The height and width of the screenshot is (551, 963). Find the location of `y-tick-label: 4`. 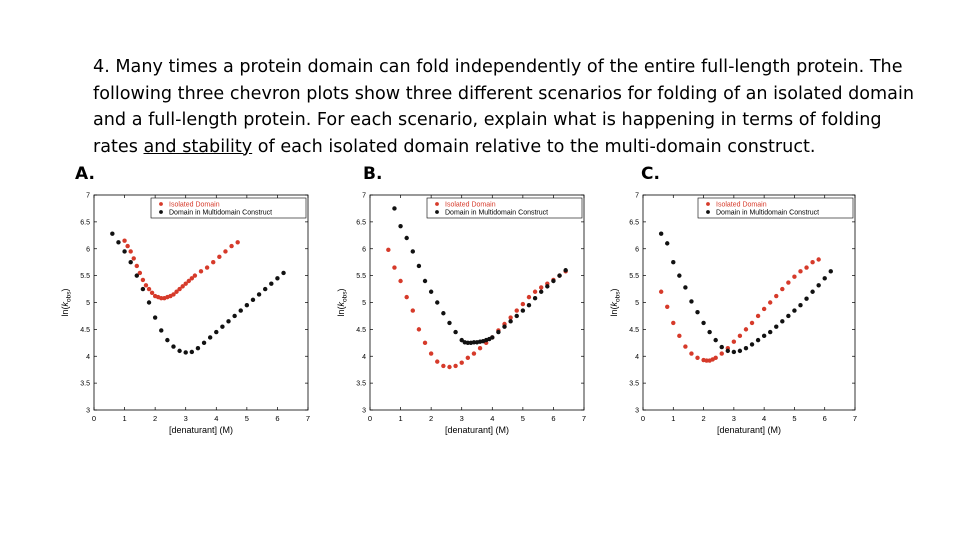

y-tick-label: 4 is located at coordinates (637, 357).